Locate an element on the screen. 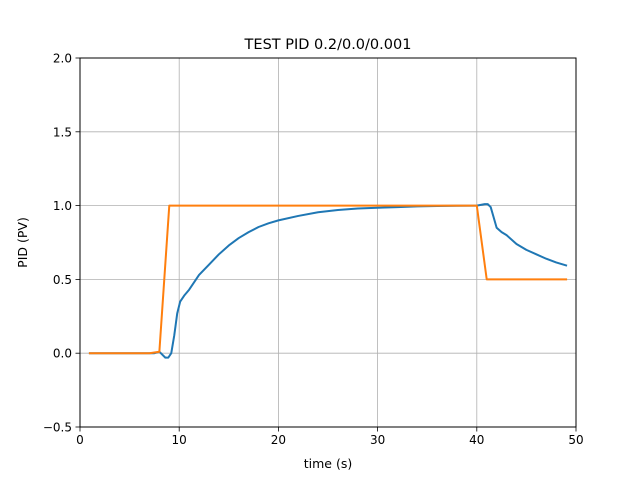 The height and width of the screenshot is (480, 640). x-tick-label: 10 is located at coordinates (179, 440).